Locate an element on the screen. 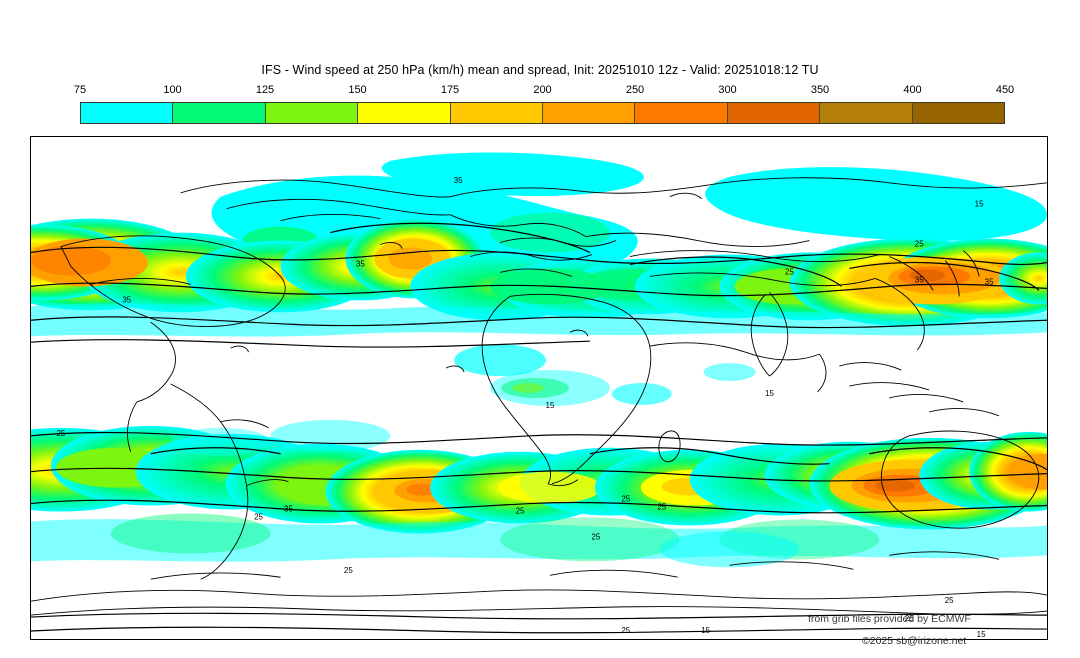 The width and height of the screenshot is (1080, 658). colorbar-tick-400: 400 is located at coordinates (912, 90).